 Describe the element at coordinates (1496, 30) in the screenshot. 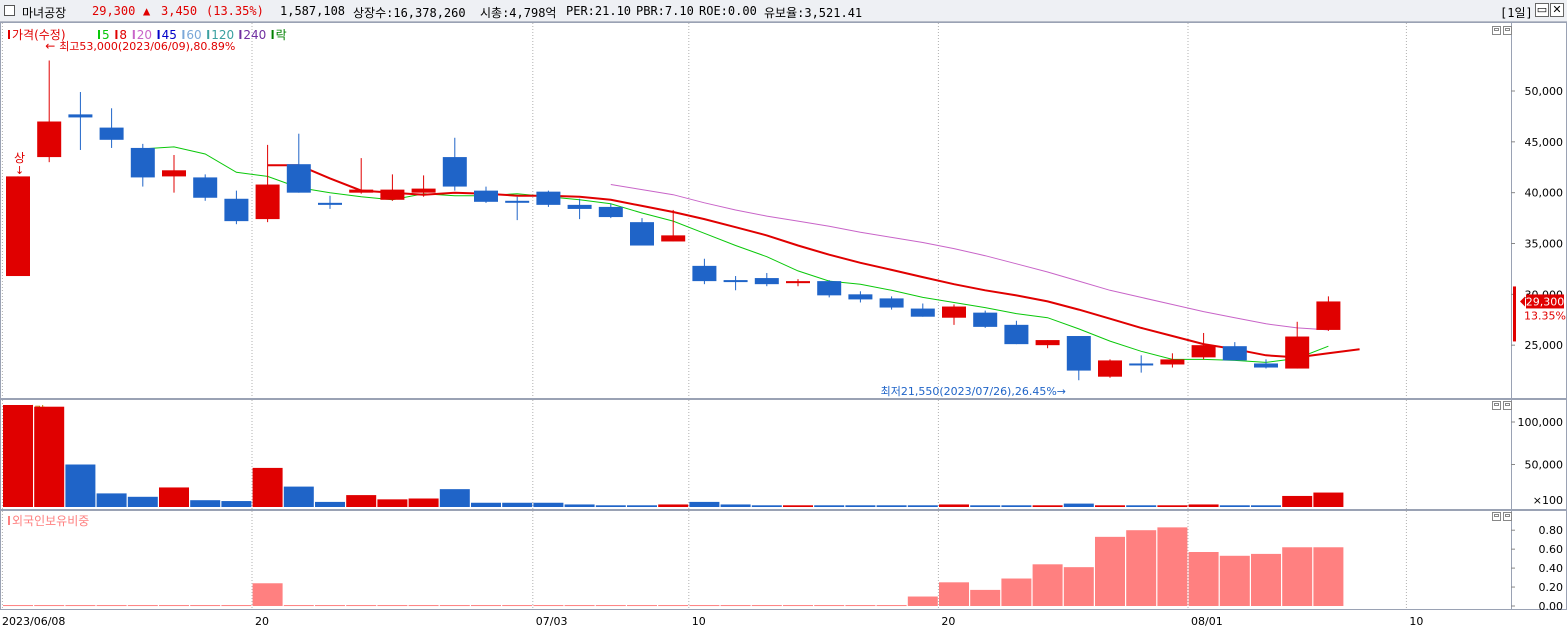

I see `price-panel-max-icon` at that location.